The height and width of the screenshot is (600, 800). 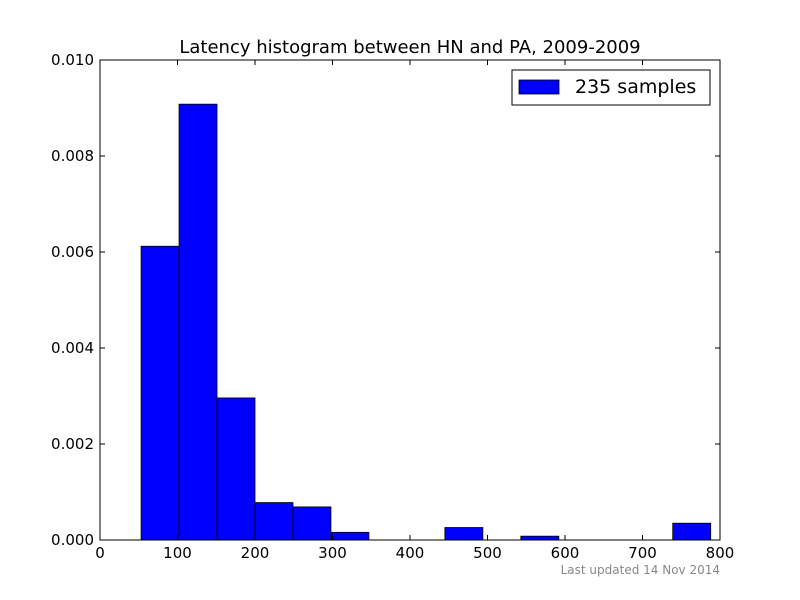 What do you see at coordinates (720, 553) in the screenshot?
I see `x-tick-label: 800` at bounding box center [720, 553].